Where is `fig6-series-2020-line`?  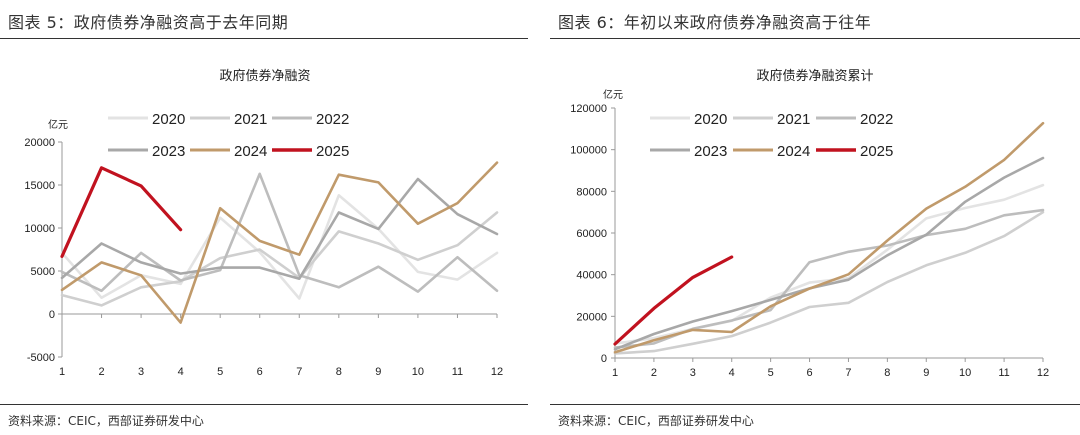 fig6-series-2020-line is located at coordinates (829, 264).